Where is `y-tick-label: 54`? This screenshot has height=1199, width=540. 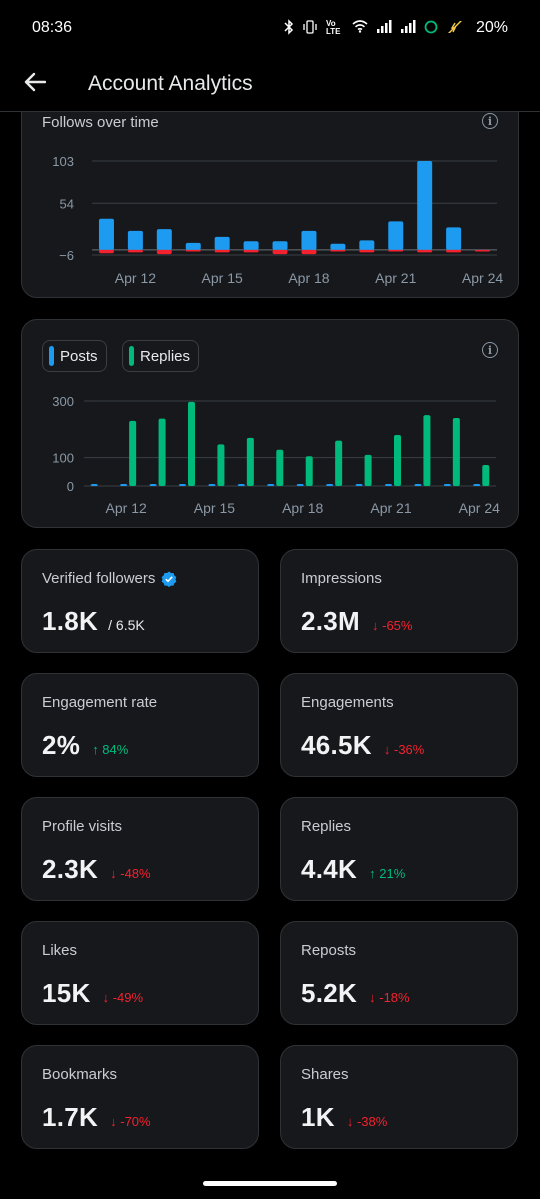
y-tick-label: 54 is located at coordinates (67, 203).